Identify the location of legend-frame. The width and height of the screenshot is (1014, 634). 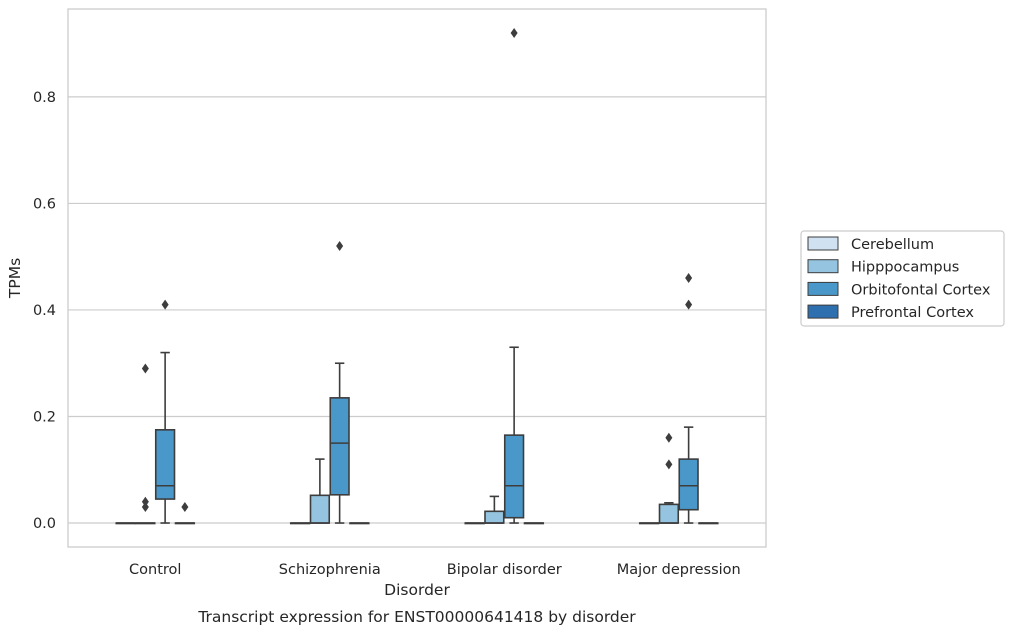
(902, 278).